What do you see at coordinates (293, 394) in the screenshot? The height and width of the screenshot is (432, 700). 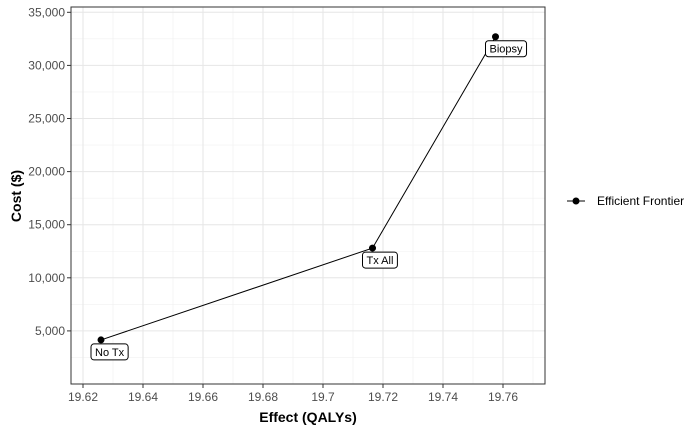 I see `x-axis: 19.62 19.64 19.66 19.68 19.7 19.72 19.74 19.76` at bounding box center [293, 394].